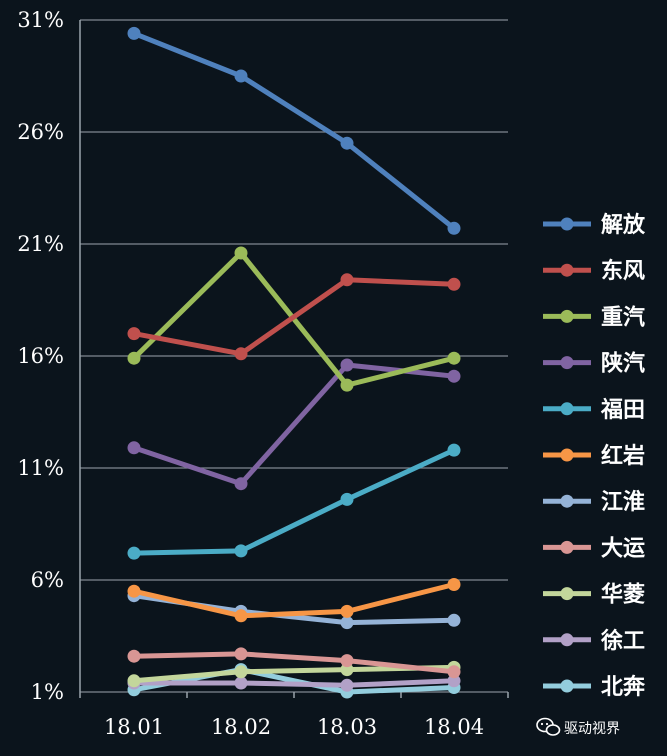 The width and height of the screenshot is (667, 756). I want to click on series-解放, so click(294, 130).